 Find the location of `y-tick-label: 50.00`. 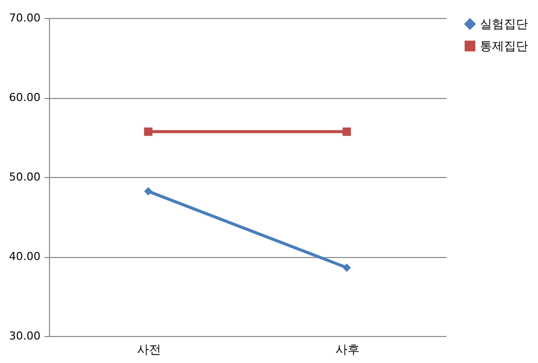

y-tick-label: 50.00 is located at coordinates (24, 177).